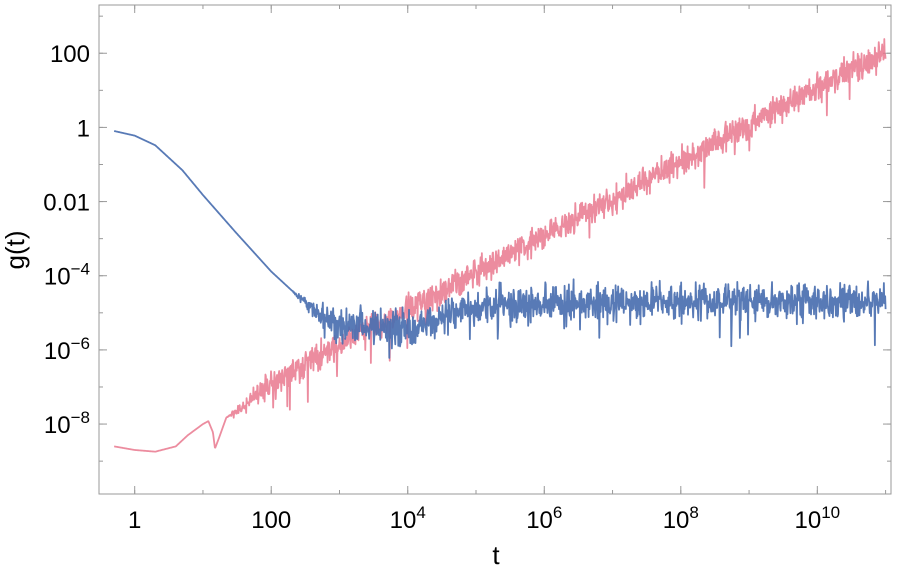 The height and width of the screenshot is (574, 899). I want to click on y-tick-label: 100, so click(70, 54).